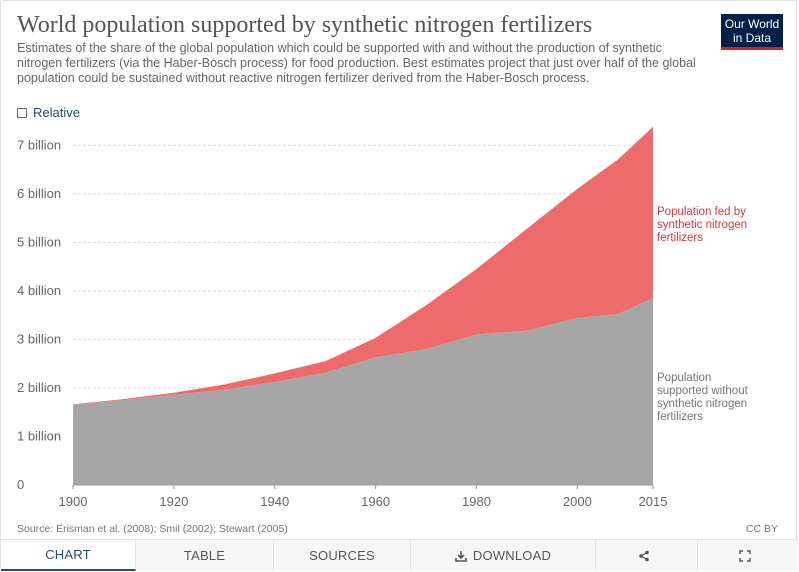 This screenshot has width=799, height=572. I want to click on relative-label: Relative, so click(56, 112).